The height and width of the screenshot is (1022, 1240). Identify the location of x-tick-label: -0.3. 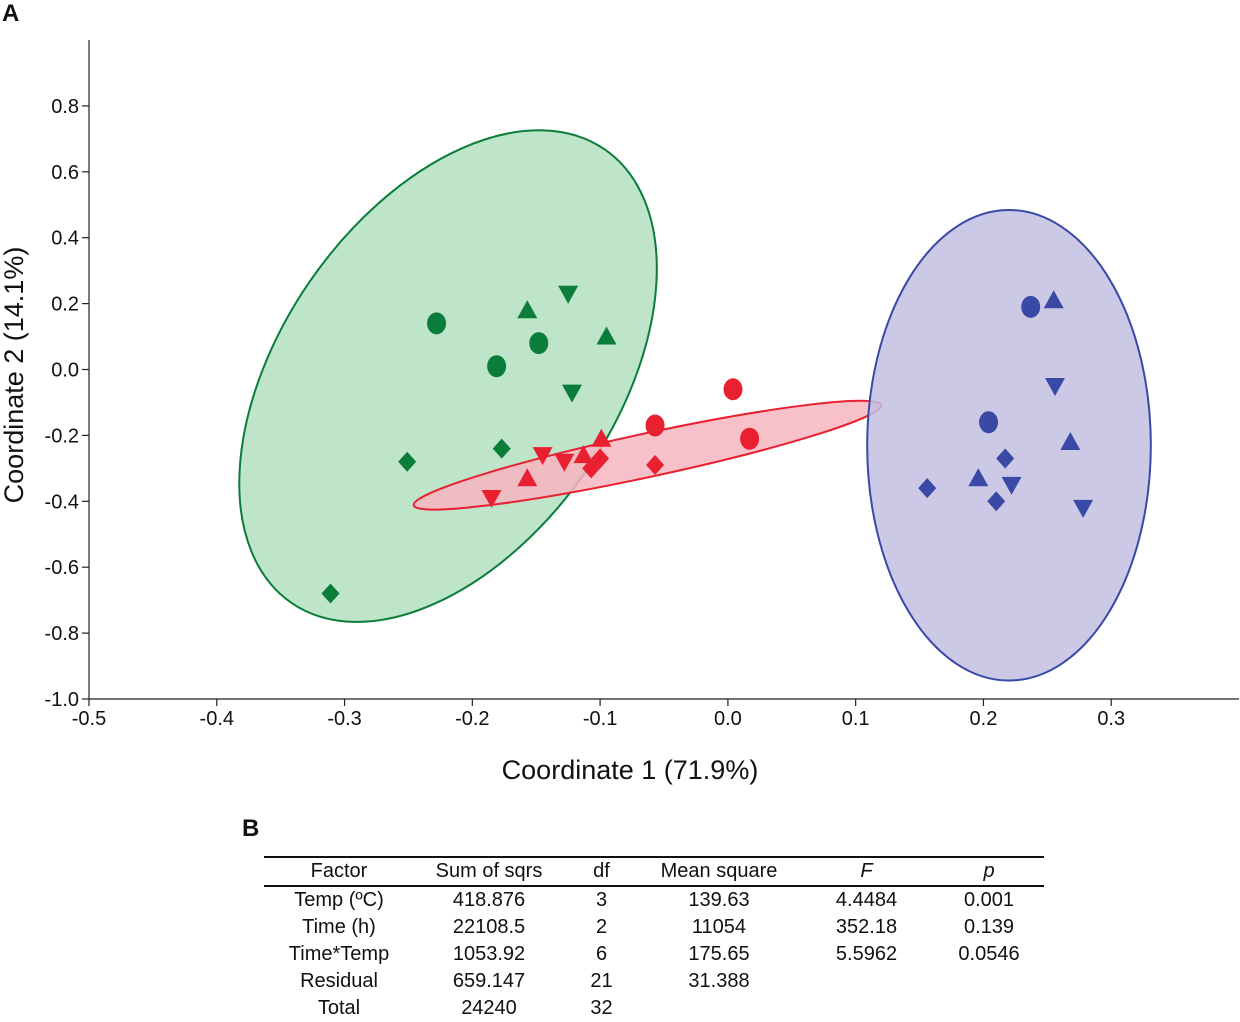
(344, 719).